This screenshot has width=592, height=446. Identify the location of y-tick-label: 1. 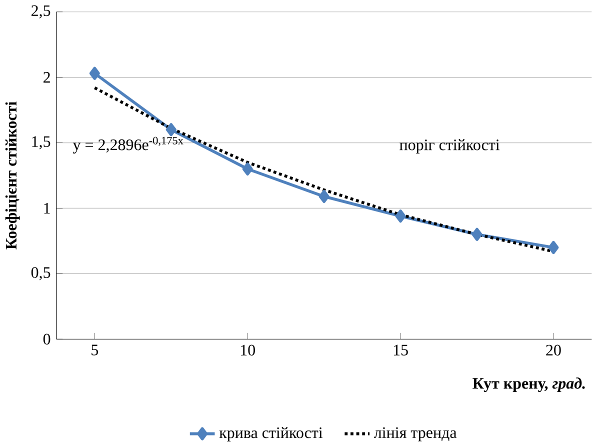
(47, 208).